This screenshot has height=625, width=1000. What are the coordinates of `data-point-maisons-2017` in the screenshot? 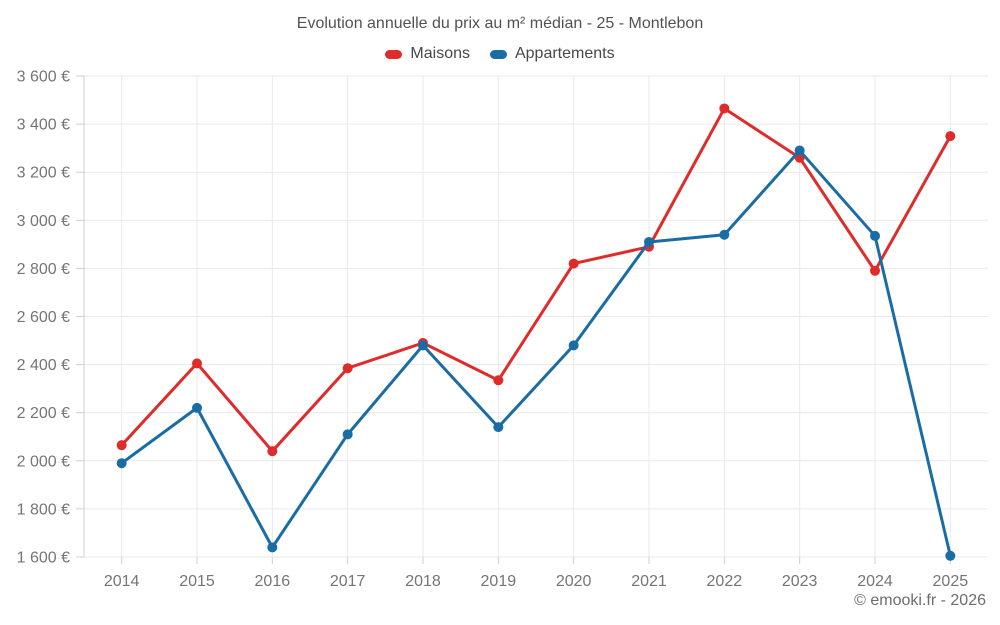 It's located at (347, 368).